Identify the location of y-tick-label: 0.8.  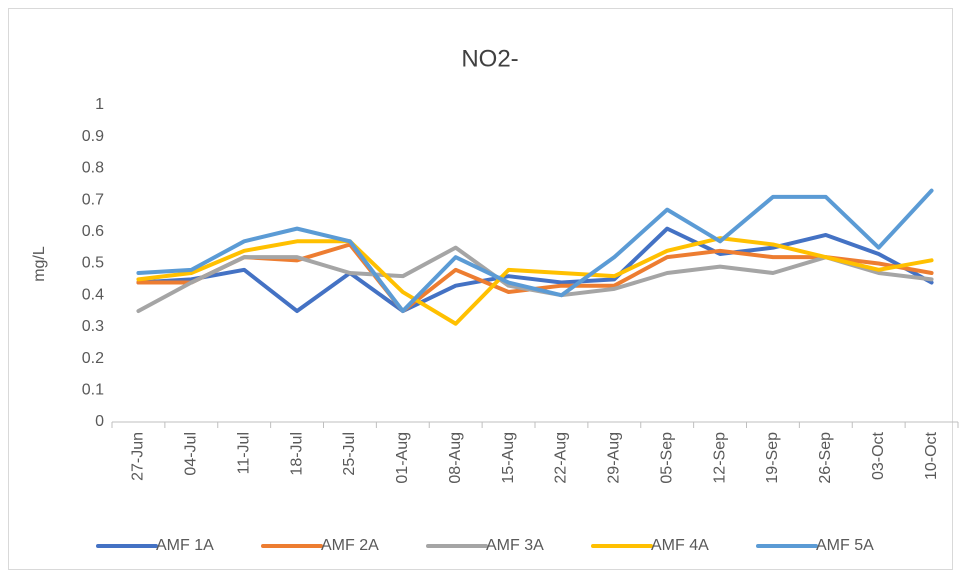
(93, 168).